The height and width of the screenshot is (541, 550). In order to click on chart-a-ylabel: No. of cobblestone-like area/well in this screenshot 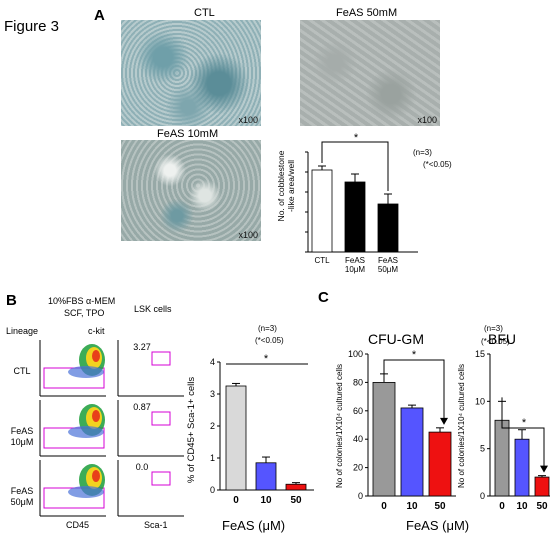, I will do `click(286, 185)`.